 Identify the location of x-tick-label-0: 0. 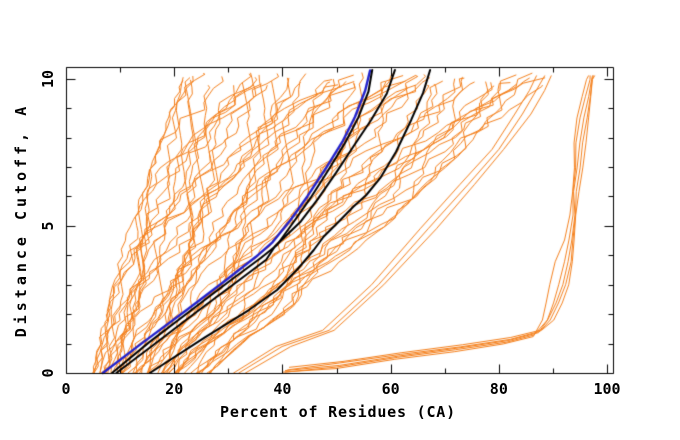
(66, 389).